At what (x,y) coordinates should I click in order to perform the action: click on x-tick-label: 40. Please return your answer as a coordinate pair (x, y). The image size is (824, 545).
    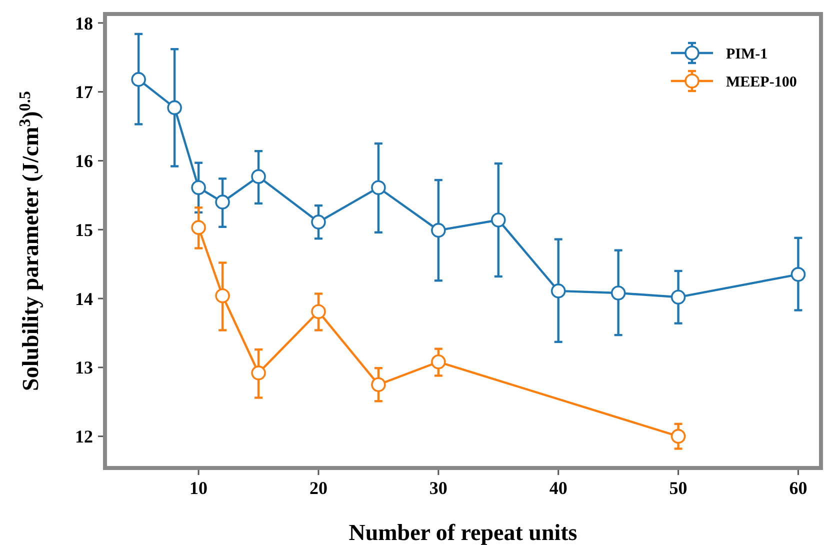
    Looking at the image, I should click on (558, 488).